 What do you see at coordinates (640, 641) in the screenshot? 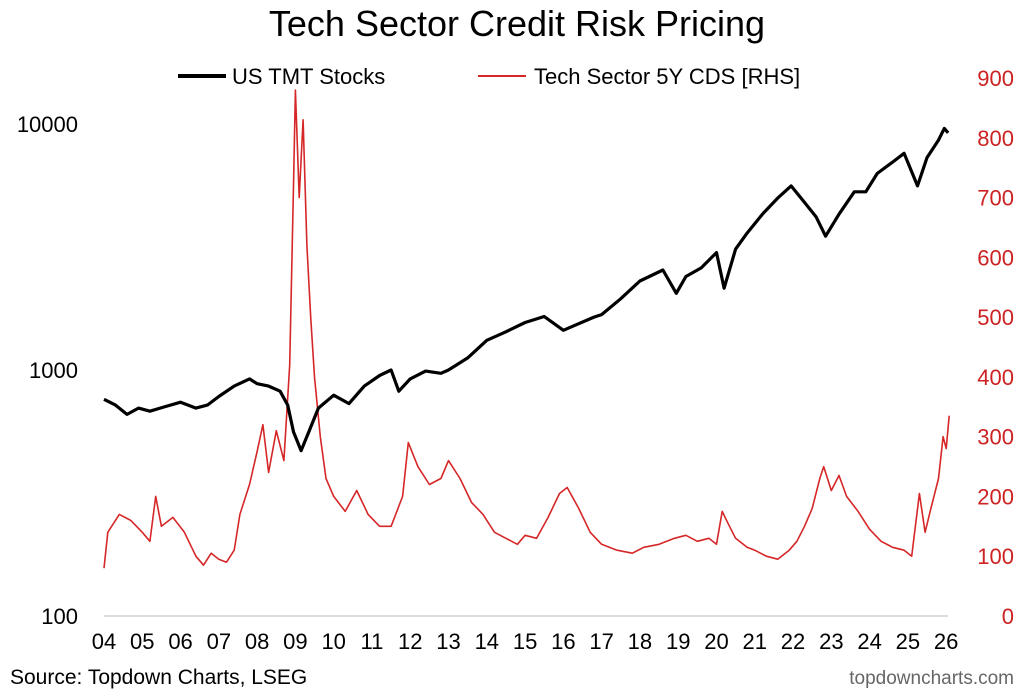
I see `x-tick-label: 18` at bounding box center [640, 641].